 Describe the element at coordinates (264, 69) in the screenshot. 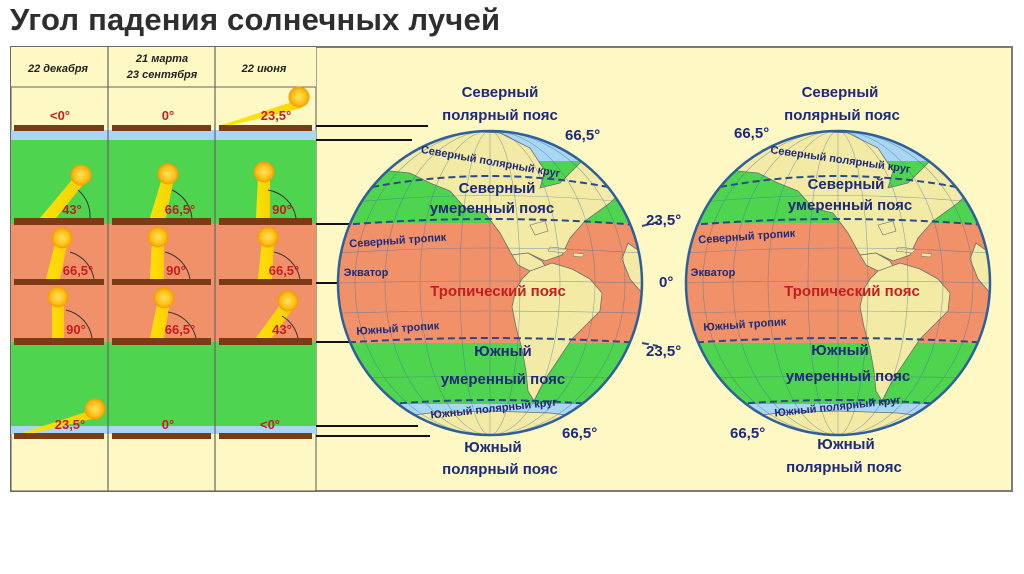

I see `column-header-june: 22 июня` at that location.